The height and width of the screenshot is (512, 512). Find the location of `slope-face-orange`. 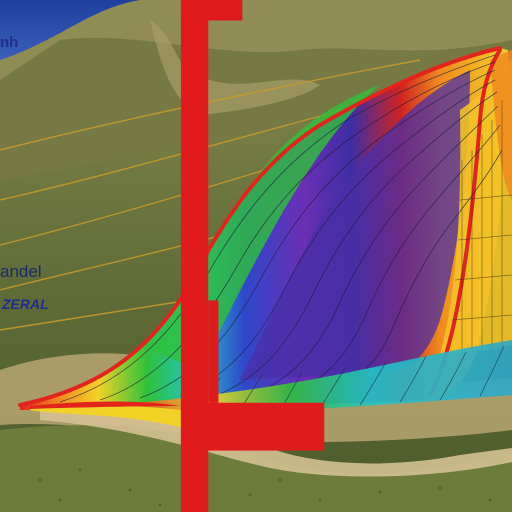

slope-face-orange is located at coordinates (501, 125).